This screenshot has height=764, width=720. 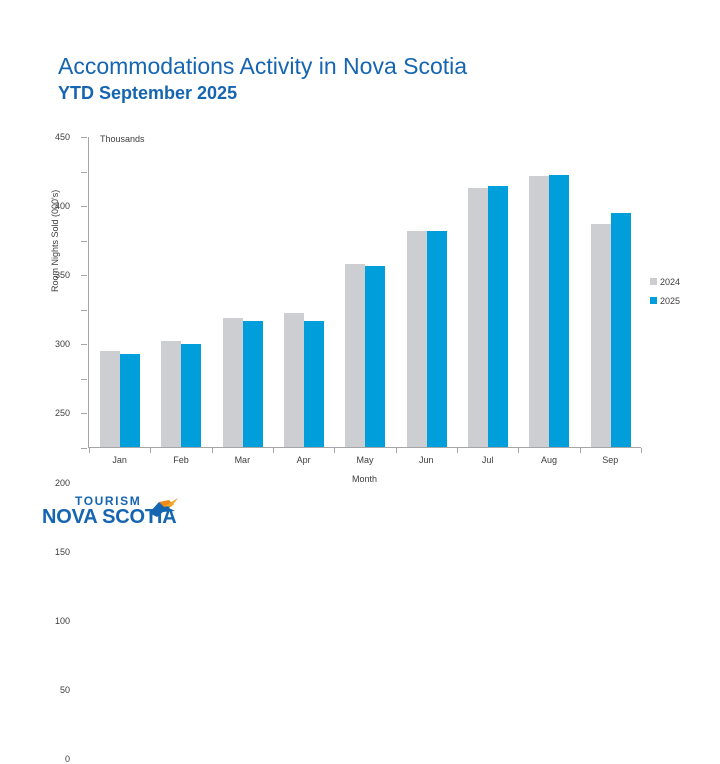 I want to click on x-axis-tick-label: May, so click(x=365, y=460).